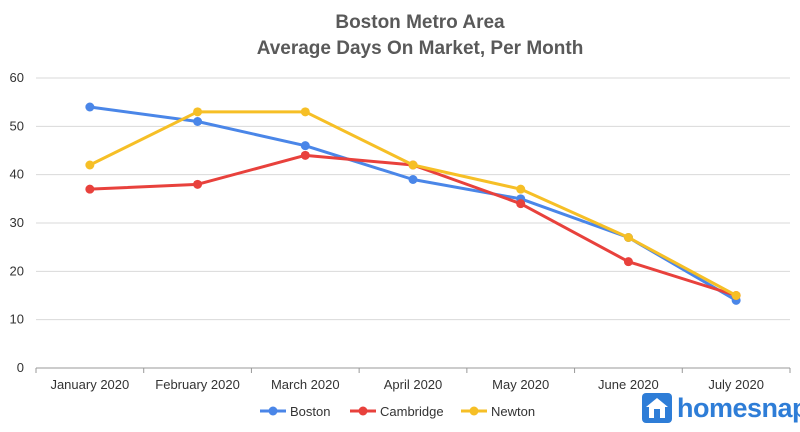 Image resolution: width=800 pixels, height=432 pixels. What do you see at coordinates (420, 48) in the screenshot?
I see `chart-subtitle: Average Days On Market, Per Month` at bounding box center [420, 48].